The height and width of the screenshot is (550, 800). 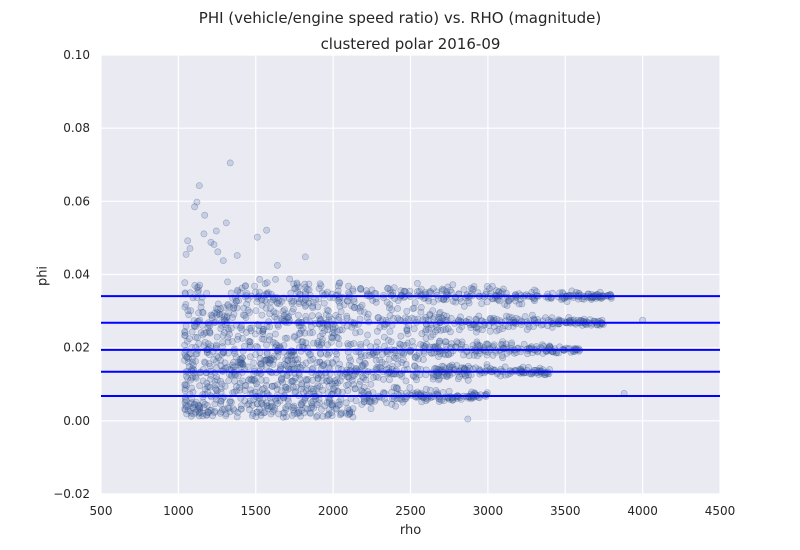 What do you see at coordinates (333, 511) in the screenshot?
I see `x-tick-label: 2000` at bounding box center [333, 511].